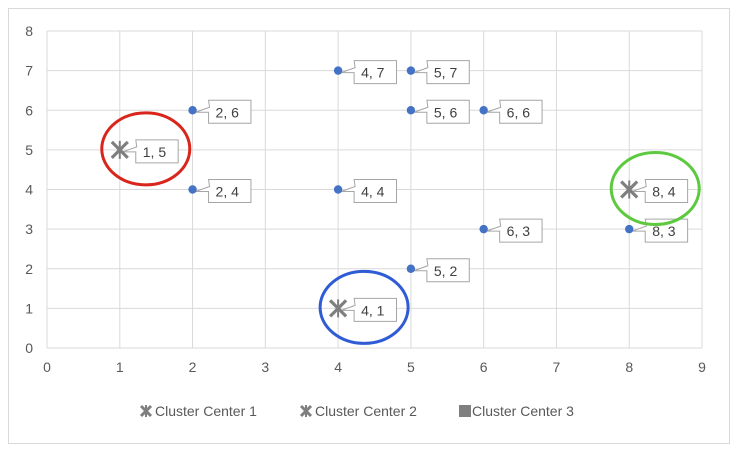 The image size is (738, 452). I want to click on x-tick-label: 1, so click(120, 367).